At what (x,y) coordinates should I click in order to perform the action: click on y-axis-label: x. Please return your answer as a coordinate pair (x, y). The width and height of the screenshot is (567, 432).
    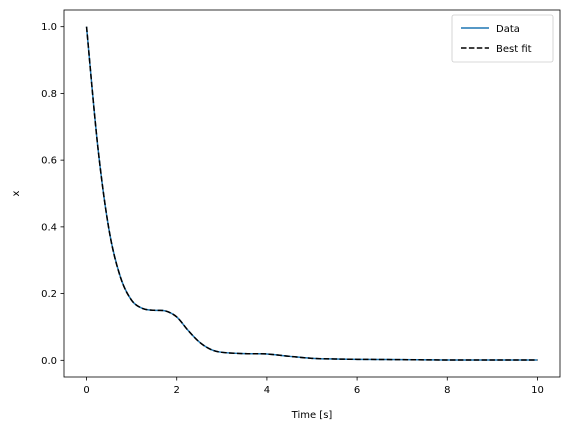
    Looking at the image, I should click on (16, 193).